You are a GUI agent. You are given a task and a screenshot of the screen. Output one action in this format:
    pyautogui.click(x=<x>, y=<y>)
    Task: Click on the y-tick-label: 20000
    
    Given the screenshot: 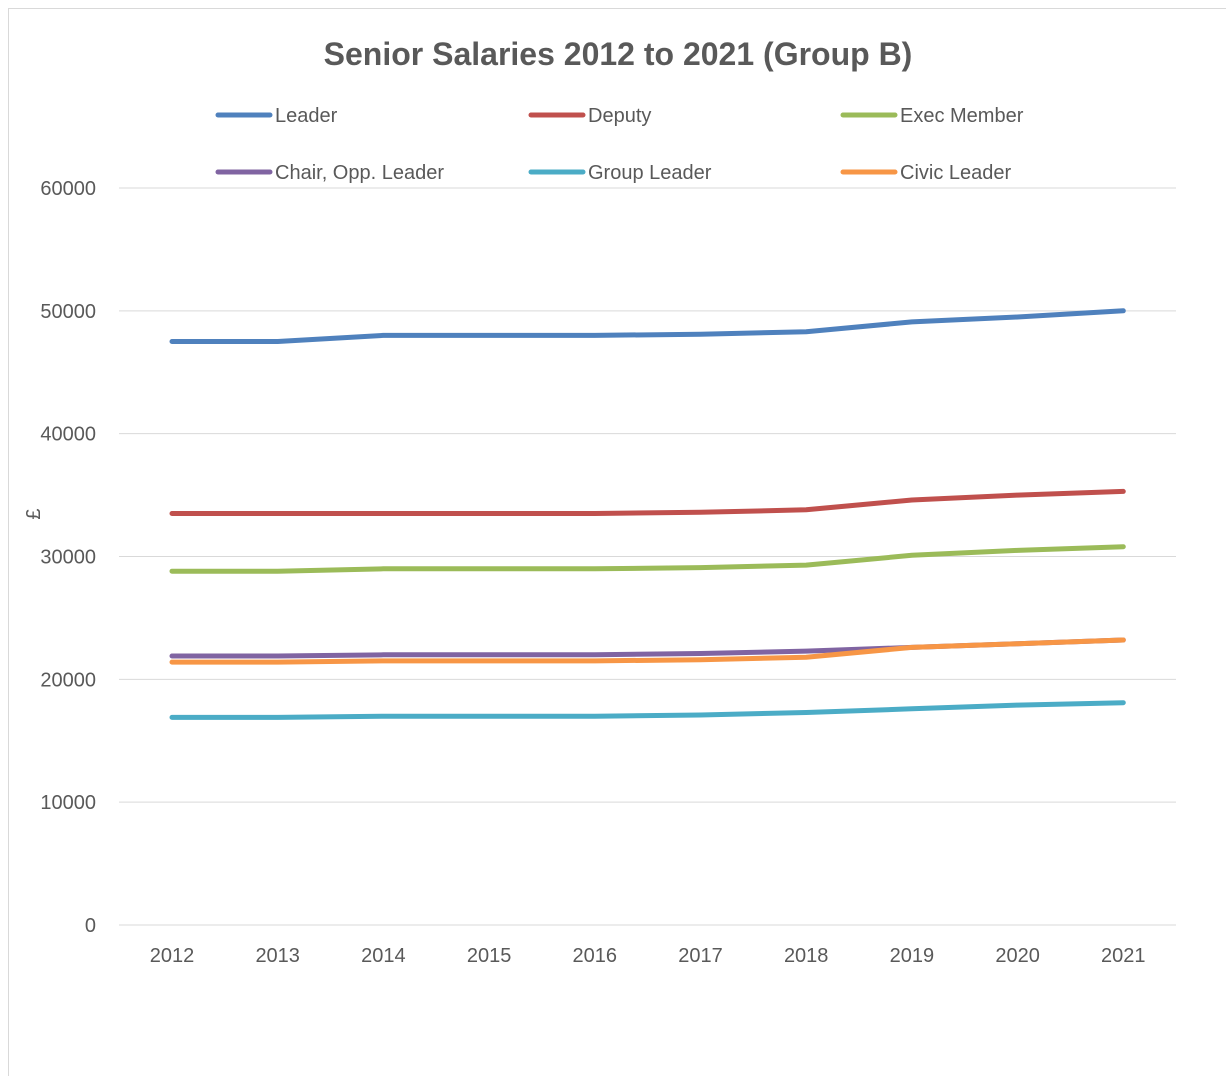 What is the action you would take?
    pyautogui.click(x=68, y=680)
    